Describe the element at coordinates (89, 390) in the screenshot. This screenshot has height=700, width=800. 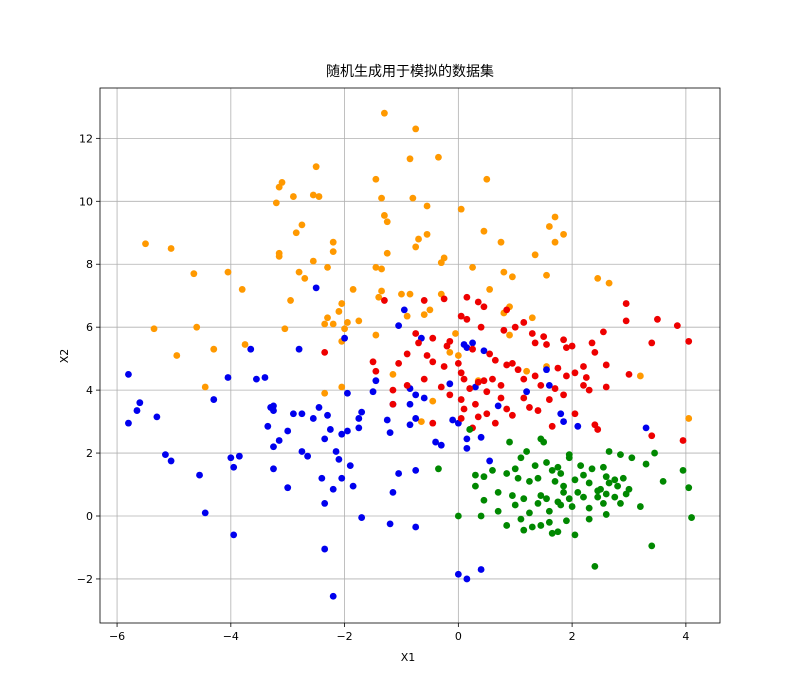
I see `y-tick-label: 4` at that location.